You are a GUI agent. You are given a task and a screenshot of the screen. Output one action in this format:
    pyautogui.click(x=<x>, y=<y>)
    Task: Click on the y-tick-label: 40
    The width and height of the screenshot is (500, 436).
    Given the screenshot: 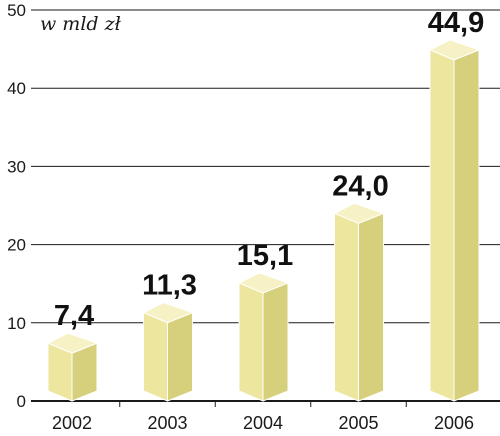 What is the action you would take?
    pyautogui.click(x=16, y=88)
    